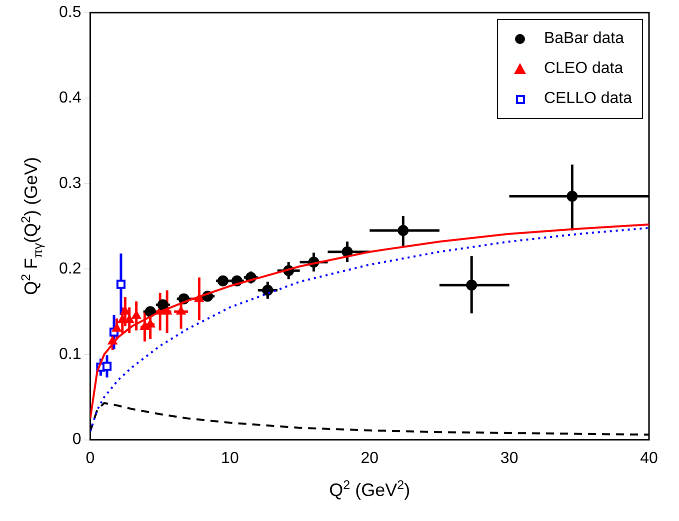 The height and width of the screenshot is (521, 679). Describe the element at coordinates (77, 439) in the screenshot. I see `y-tick-label: 0` at that location.